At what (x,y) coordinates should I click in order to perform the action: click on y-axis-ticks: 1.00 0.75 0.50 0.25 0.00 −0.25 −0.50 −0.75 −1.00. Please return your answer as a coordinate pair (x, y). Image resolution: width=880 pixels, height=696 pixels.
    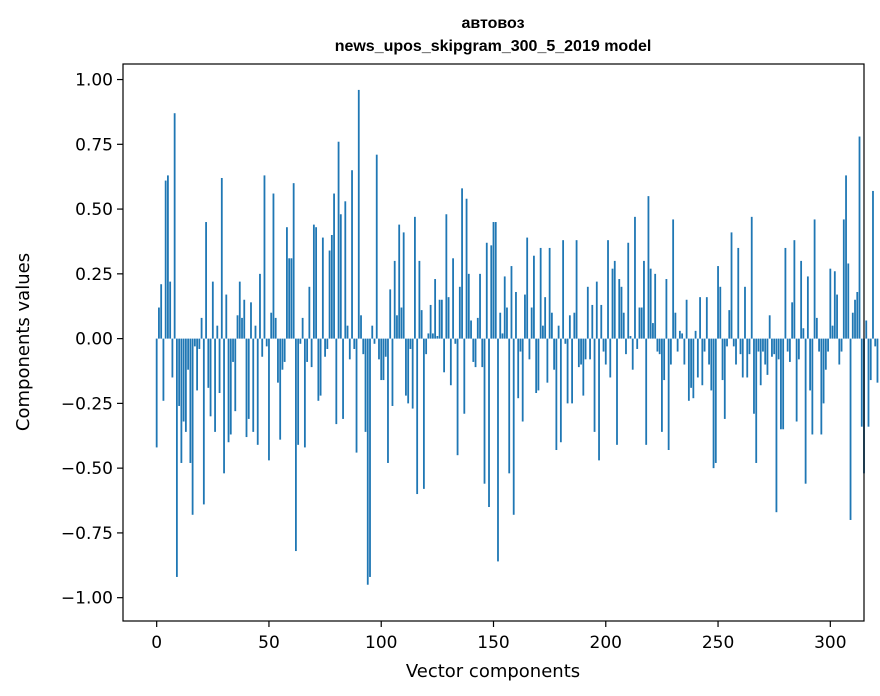
    Looking at the image, I should click on (92, 340).